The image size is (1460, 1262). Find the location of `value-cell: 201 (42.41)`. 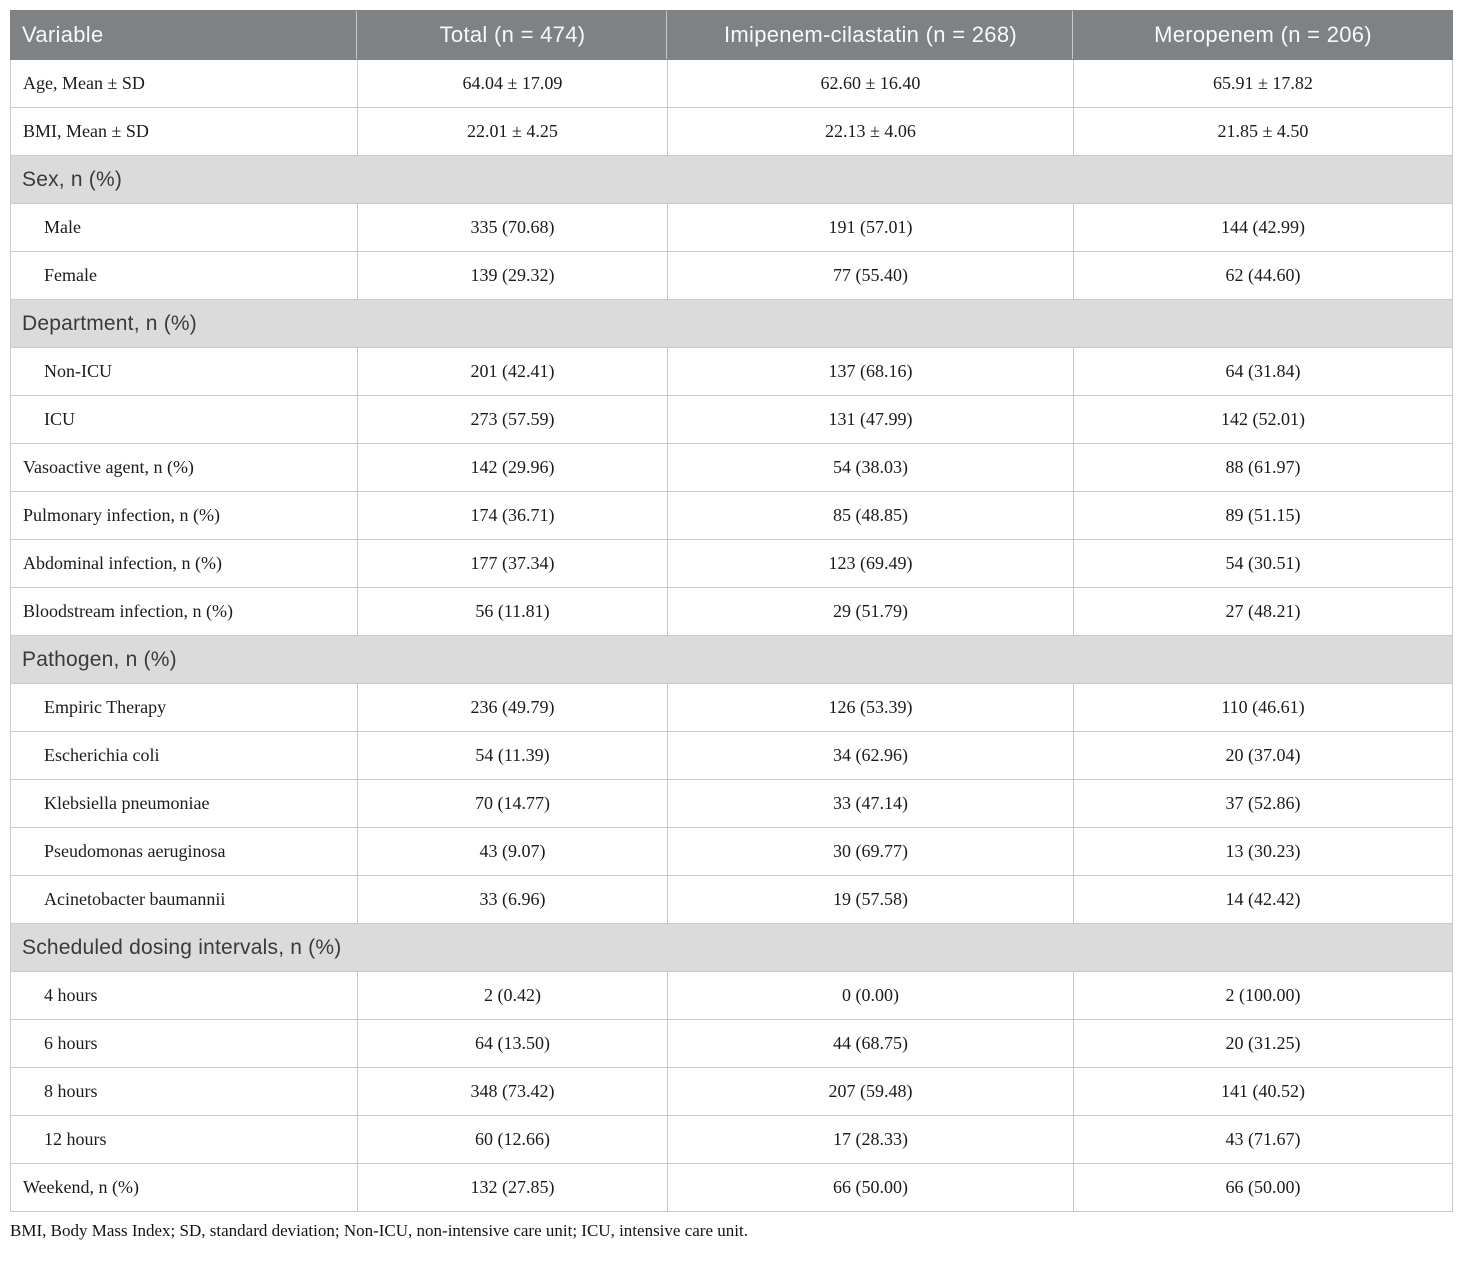

value-cell: 201 (42.41) is located at coordinates (512, 371).